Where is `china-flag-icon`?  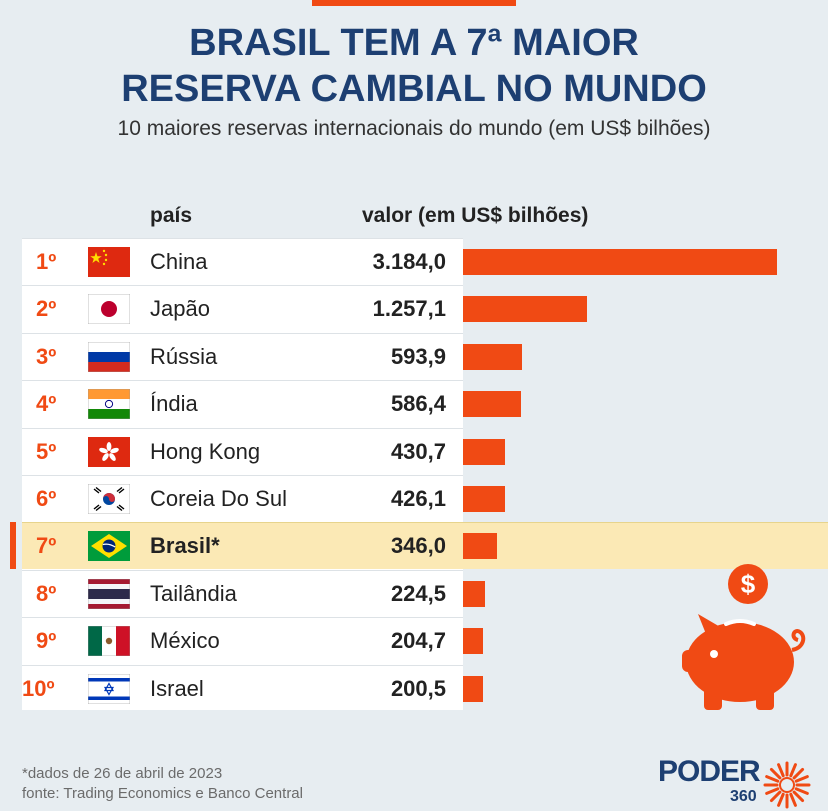
china-flag-icon is located at coordinates (109, 262).